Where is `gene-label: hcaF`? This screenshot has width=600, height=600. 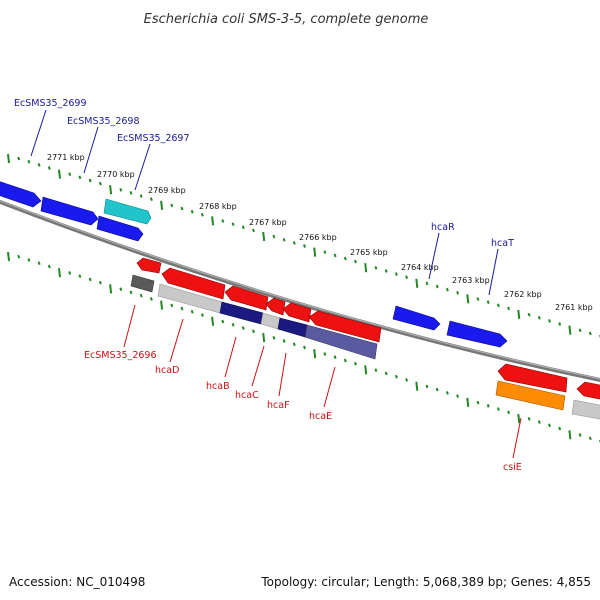 gene-label: hcaF is located at coordinates (278, 405).